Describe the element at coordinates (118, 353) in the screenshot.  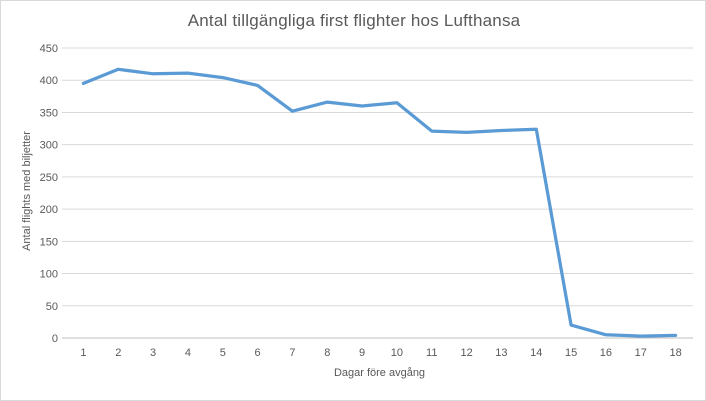
I see `x-tick-label: 2` at that location.